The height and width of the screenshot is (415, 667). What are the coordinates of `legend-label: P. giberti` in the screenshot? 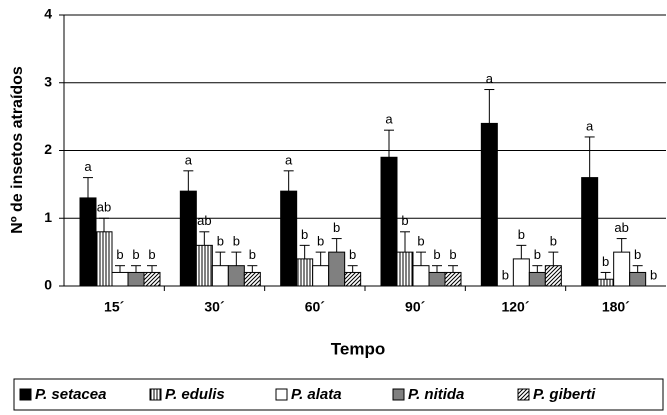 It's located at (564, 394).